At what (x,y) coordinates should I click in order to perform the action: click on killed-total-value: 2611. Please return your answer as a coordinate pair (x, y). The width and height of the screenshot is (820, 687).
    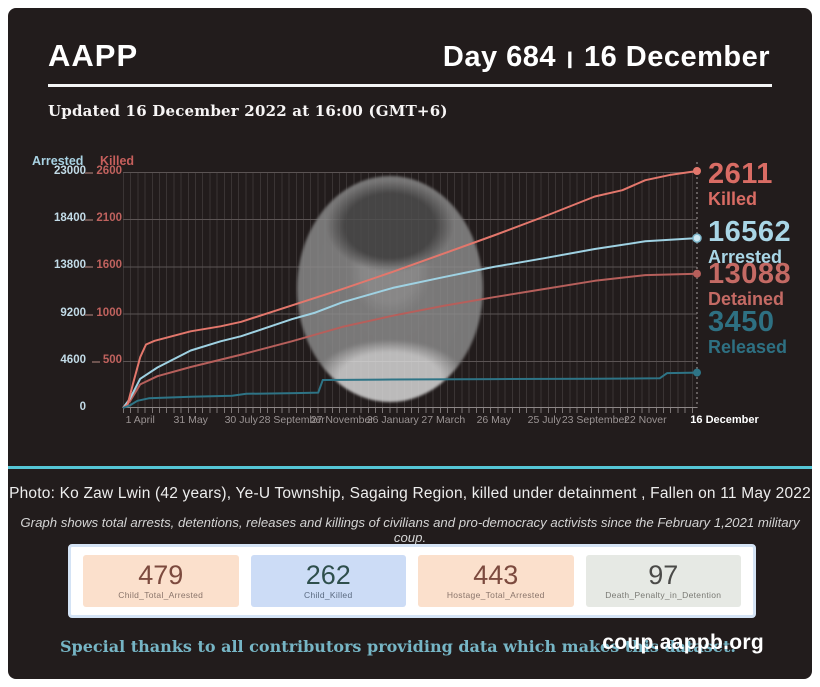
    Looking at the image, I should click on (740, 174).